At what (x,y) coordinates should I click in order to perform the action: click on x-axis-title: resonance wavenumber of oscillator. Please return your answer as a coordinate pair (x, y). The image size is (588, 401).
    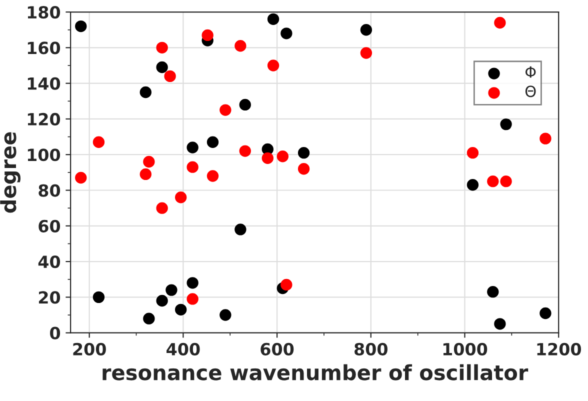
    Looking at the image, I should click on (315, 372).